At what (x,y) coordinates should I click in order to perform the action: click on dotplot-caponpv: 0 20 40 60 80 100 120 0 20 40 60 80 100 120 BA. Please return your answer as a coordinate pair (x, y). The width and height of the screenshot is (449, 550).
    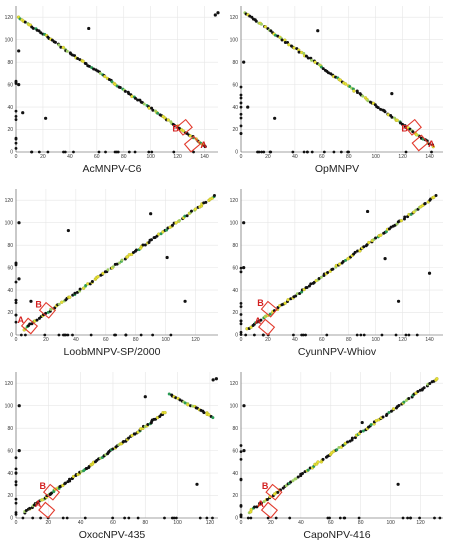
    Looking at the image, I should click on (336, 449).